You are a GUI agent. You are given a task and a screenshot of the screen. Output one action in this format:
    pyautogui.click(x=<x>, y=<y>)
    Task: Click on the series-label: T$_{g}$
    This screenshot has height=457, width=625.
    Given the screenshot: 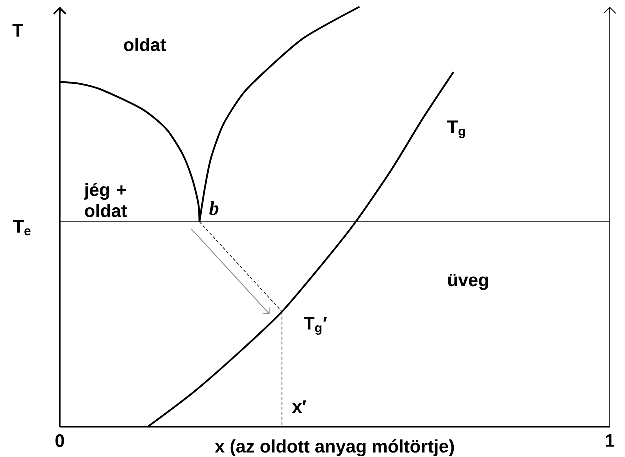 What is the action you would take?
    pyautogui.click(x=456, y=129)
    